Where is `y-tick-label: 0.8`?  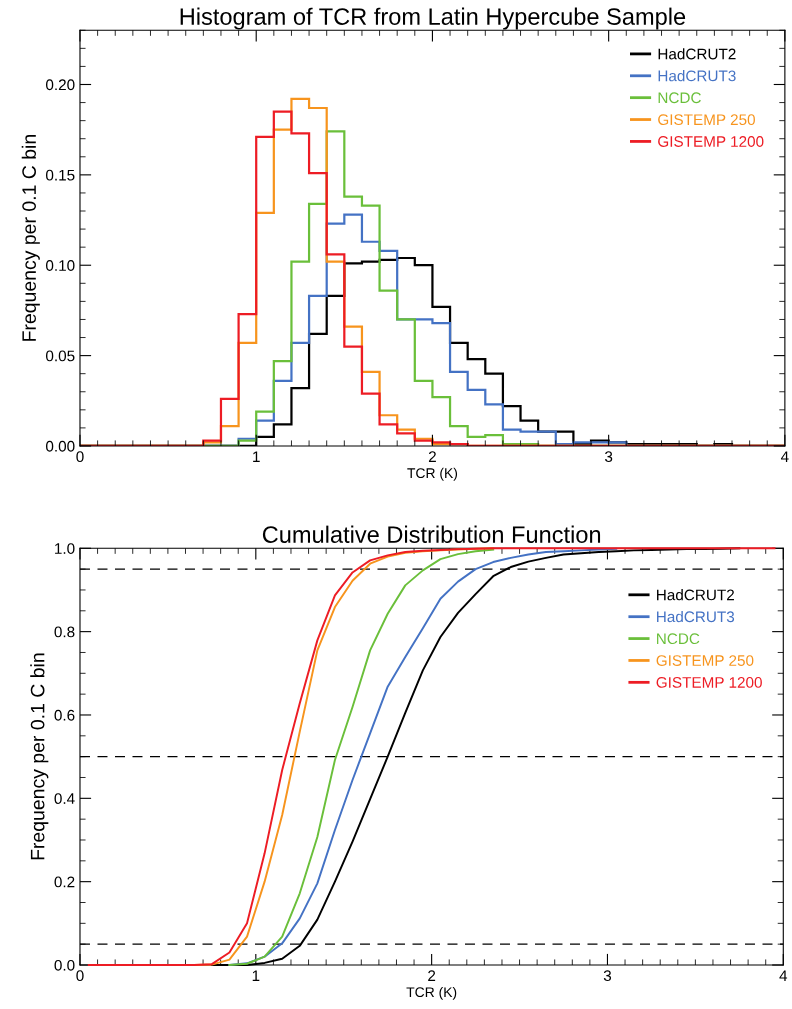
y-tick-label: 0.8 is located at coordinates (64, 632).